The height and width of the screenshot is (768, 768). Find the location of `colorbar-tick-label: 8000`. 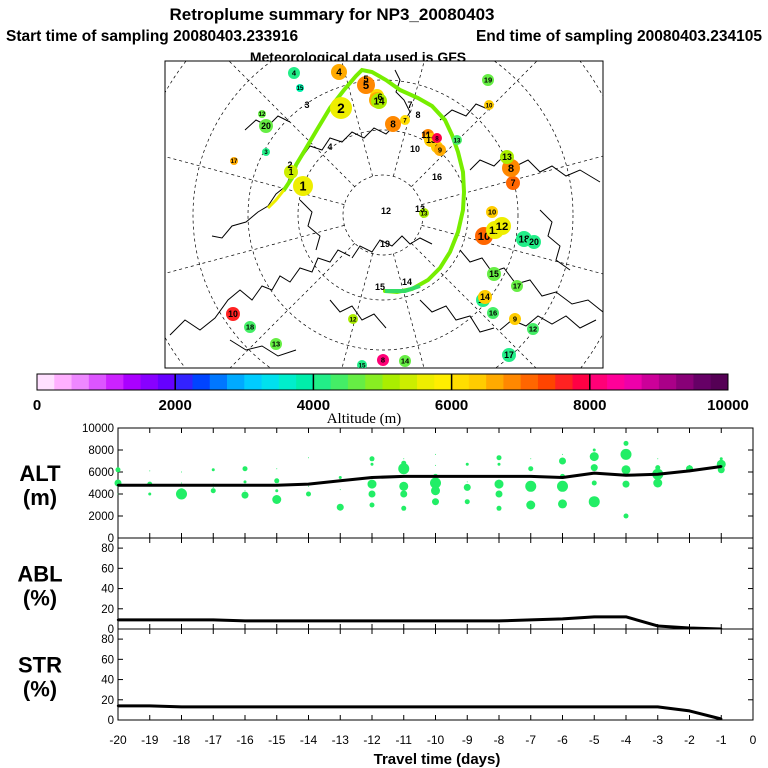

colorbar-tick-label: 8000 is located at coordinates (589, 405).